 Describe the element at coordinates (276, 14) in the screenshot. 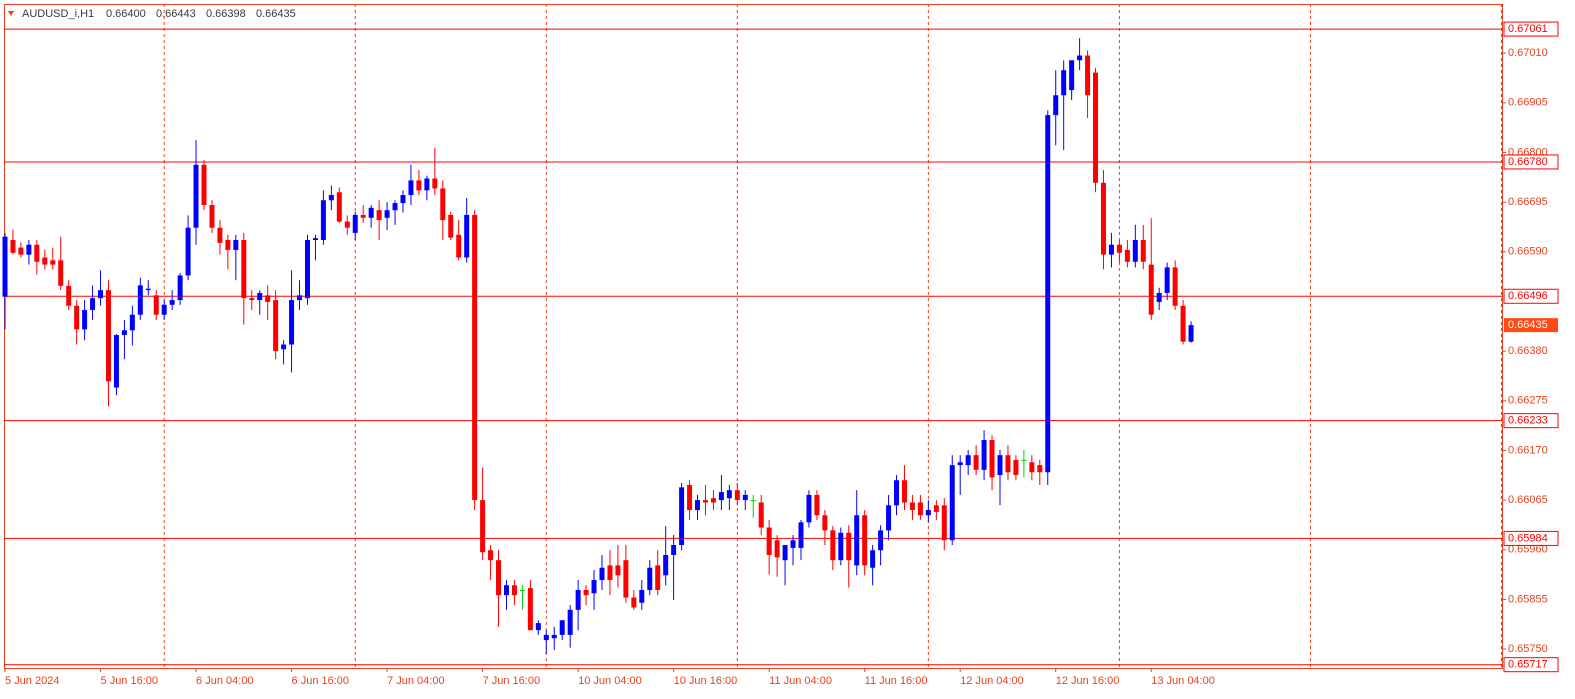

I see `header-value: 0.66435` at that location.